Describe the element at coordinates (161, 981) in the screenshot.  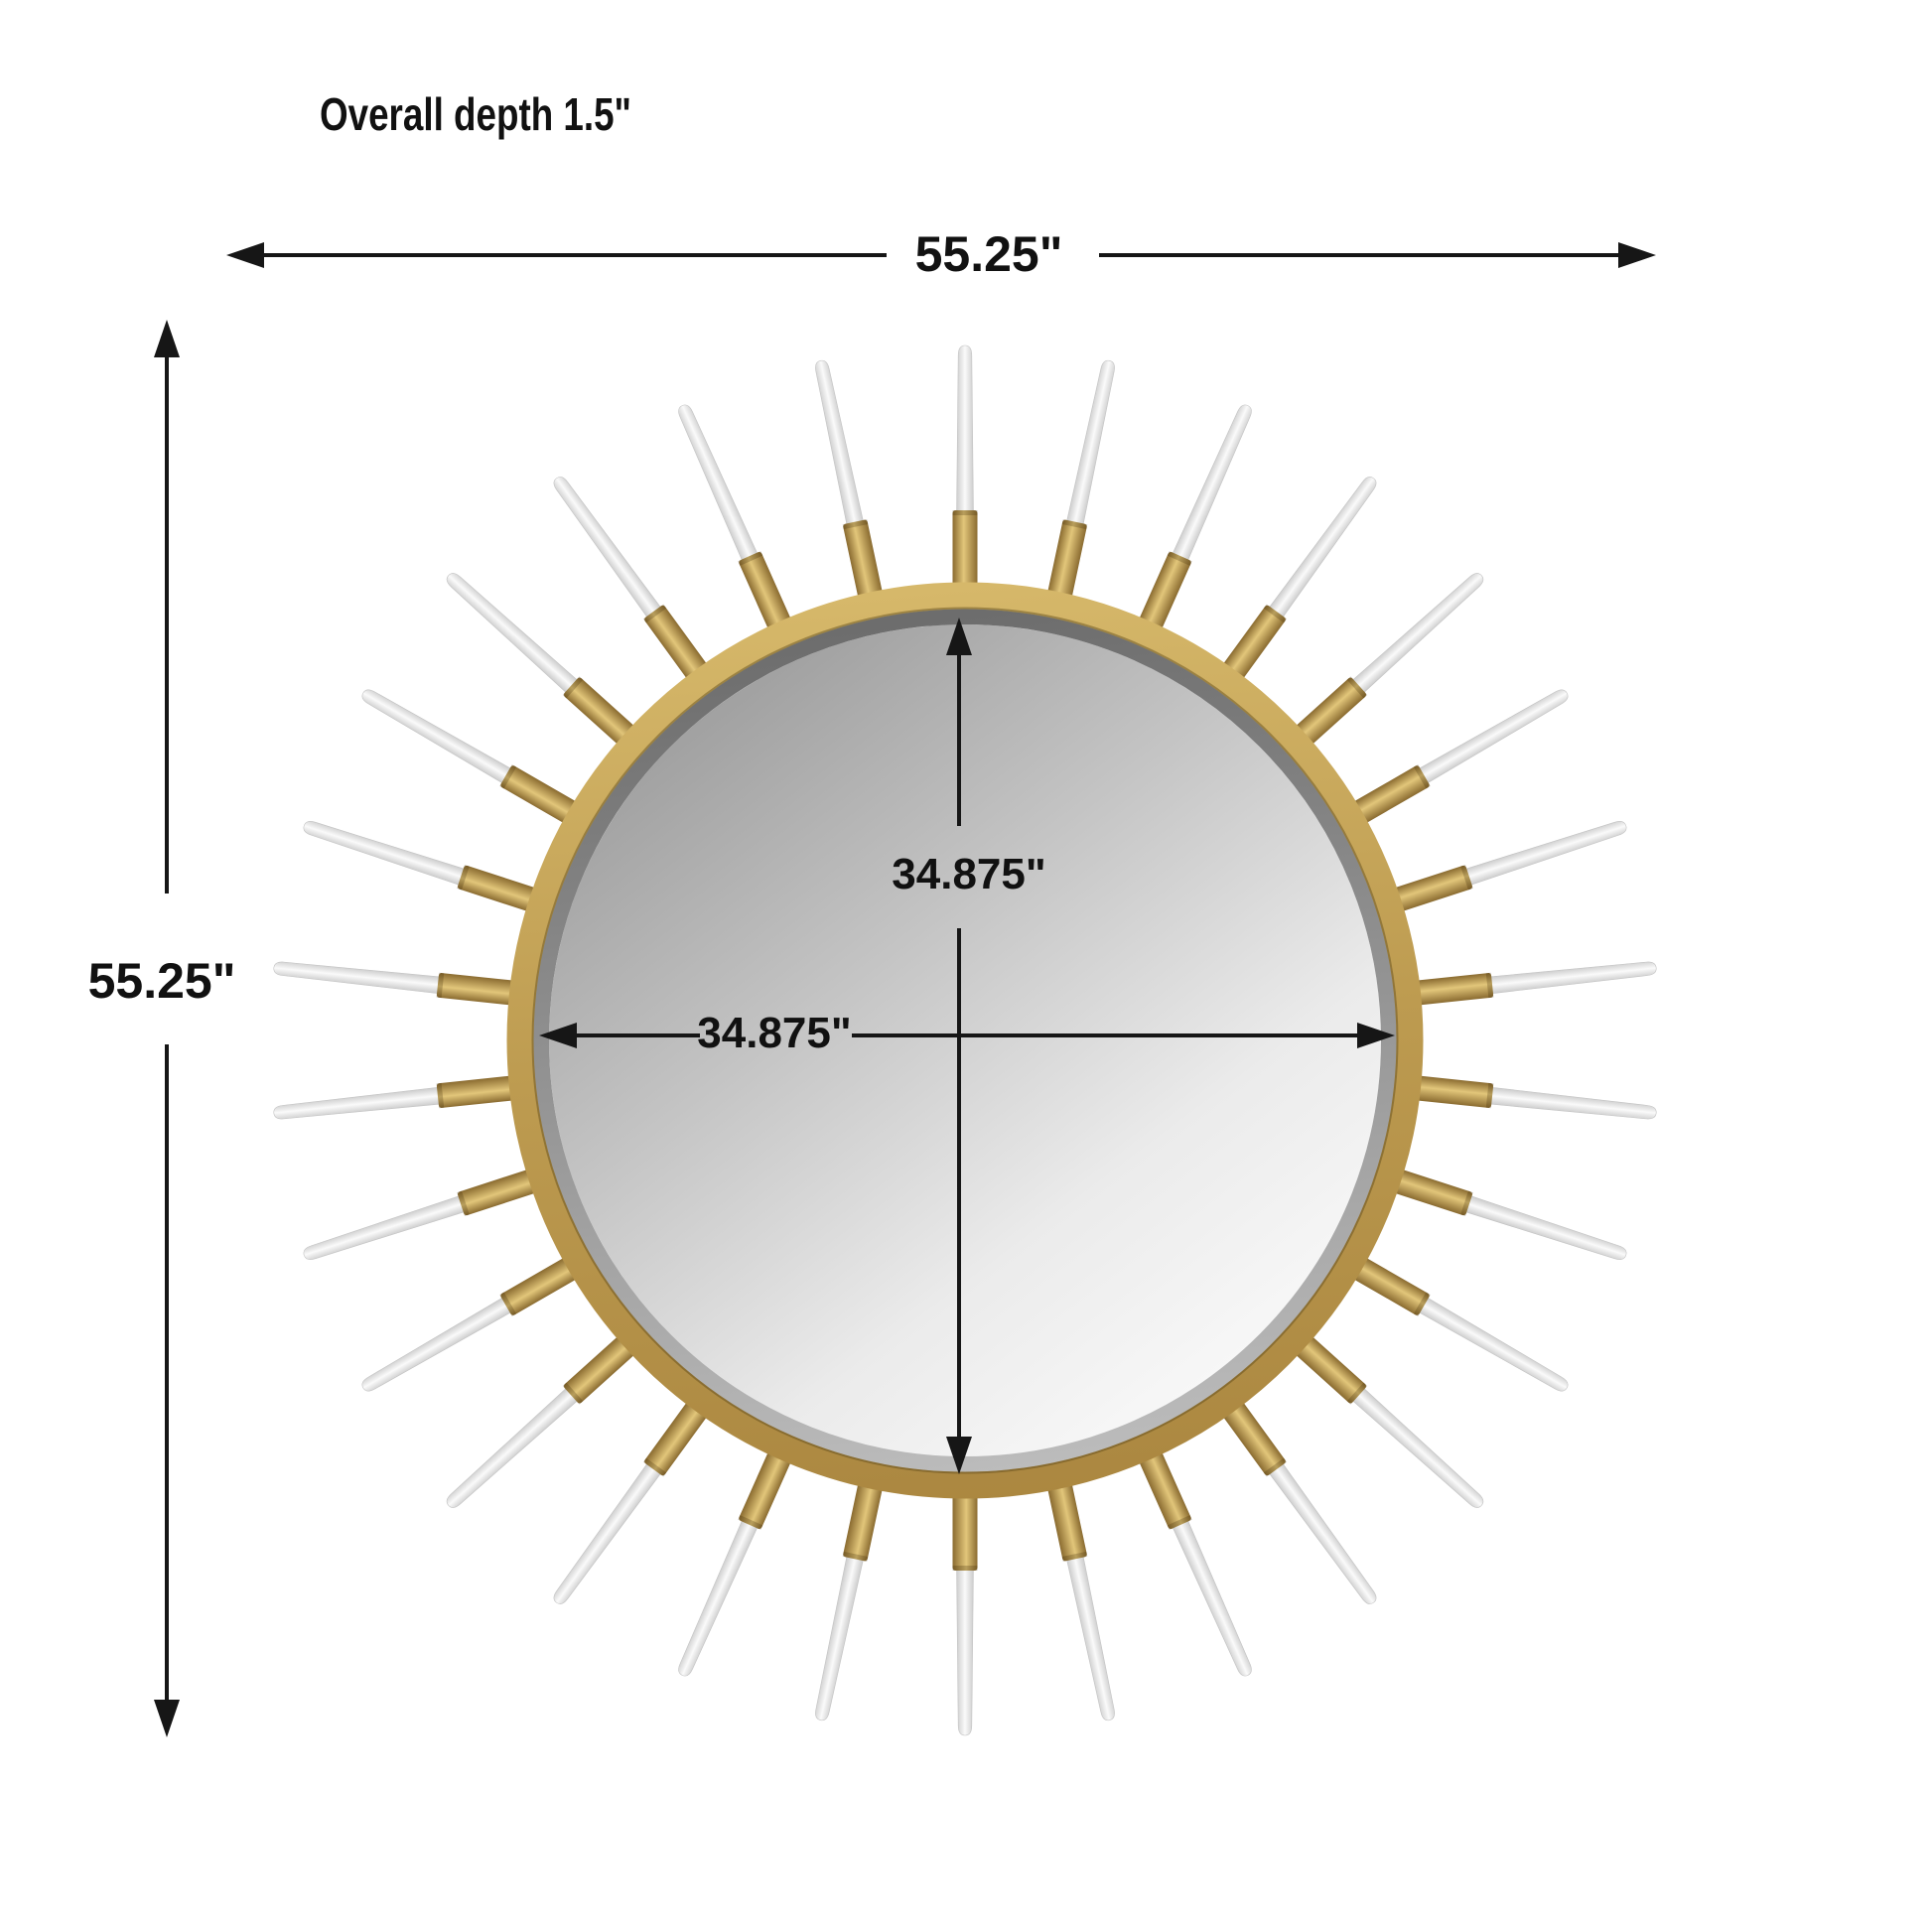
I see `overall-height-label: 55.25"` at that location.